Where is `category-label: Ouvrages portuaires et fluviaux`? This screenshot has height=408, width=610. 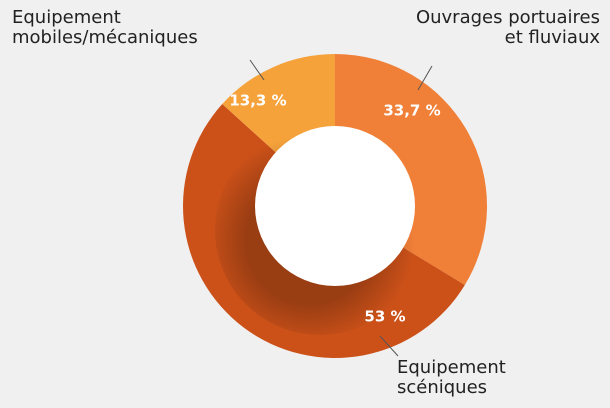 category-label: Ouvrages portuaires et fluviaux is located at coordinates (507, 27).